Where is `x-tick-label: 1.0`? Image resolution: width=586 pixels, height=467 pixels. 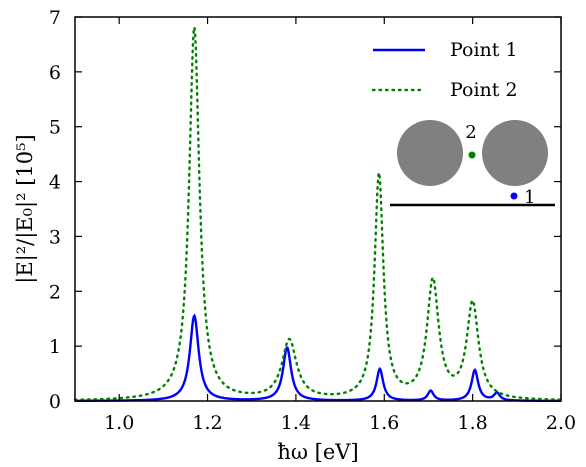
x-tick-label: 1.0 is located at coordinates (119, 423).